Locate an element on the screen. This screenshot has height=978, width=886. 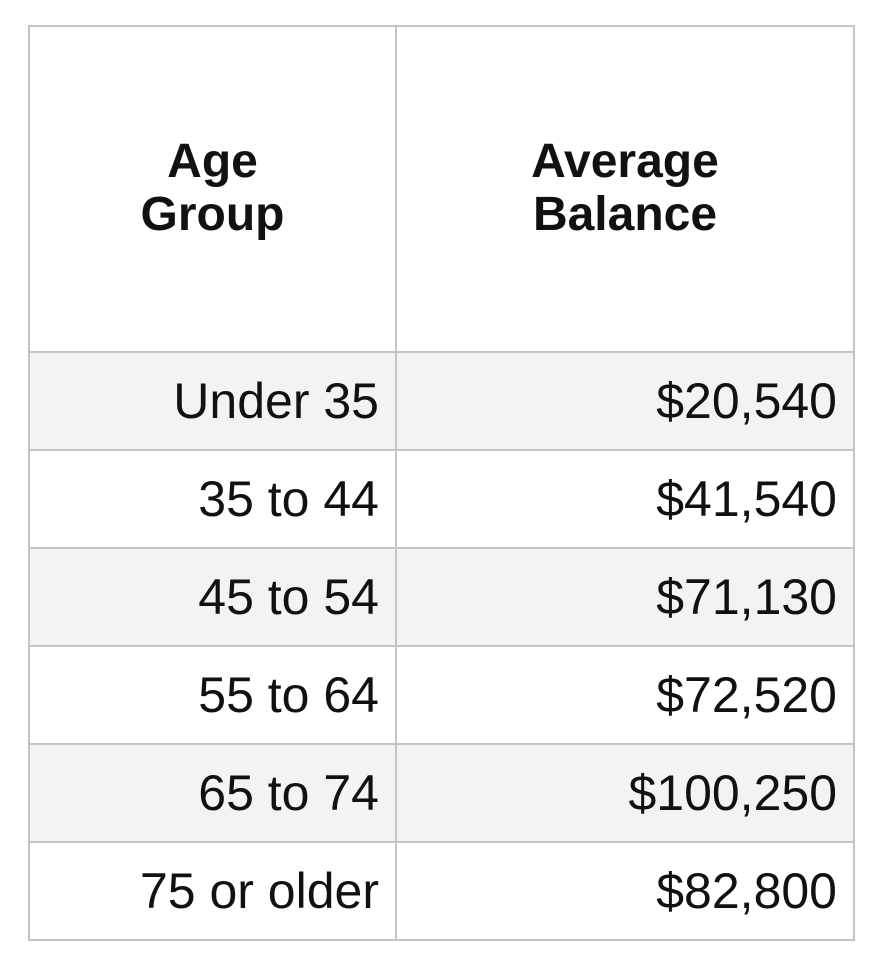
table-row: 45 to 54 $71,130 is located at coordinates (441, 597).